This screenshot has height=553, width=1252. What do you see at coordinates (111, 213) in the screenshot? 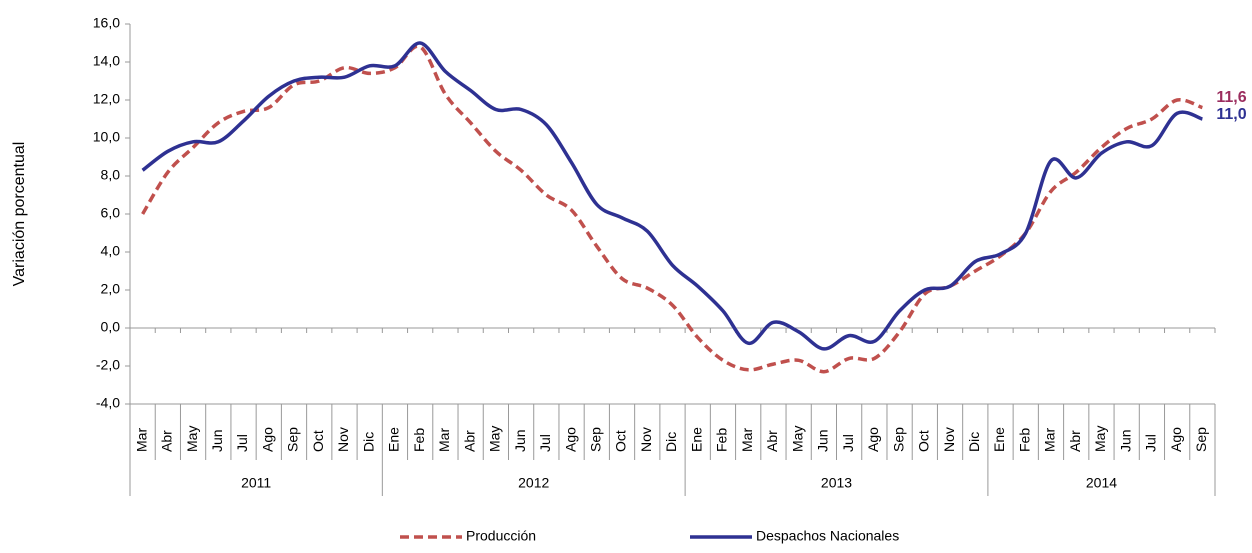
I see `y-tick-label: 6,0` at bounding box center [111, 213].